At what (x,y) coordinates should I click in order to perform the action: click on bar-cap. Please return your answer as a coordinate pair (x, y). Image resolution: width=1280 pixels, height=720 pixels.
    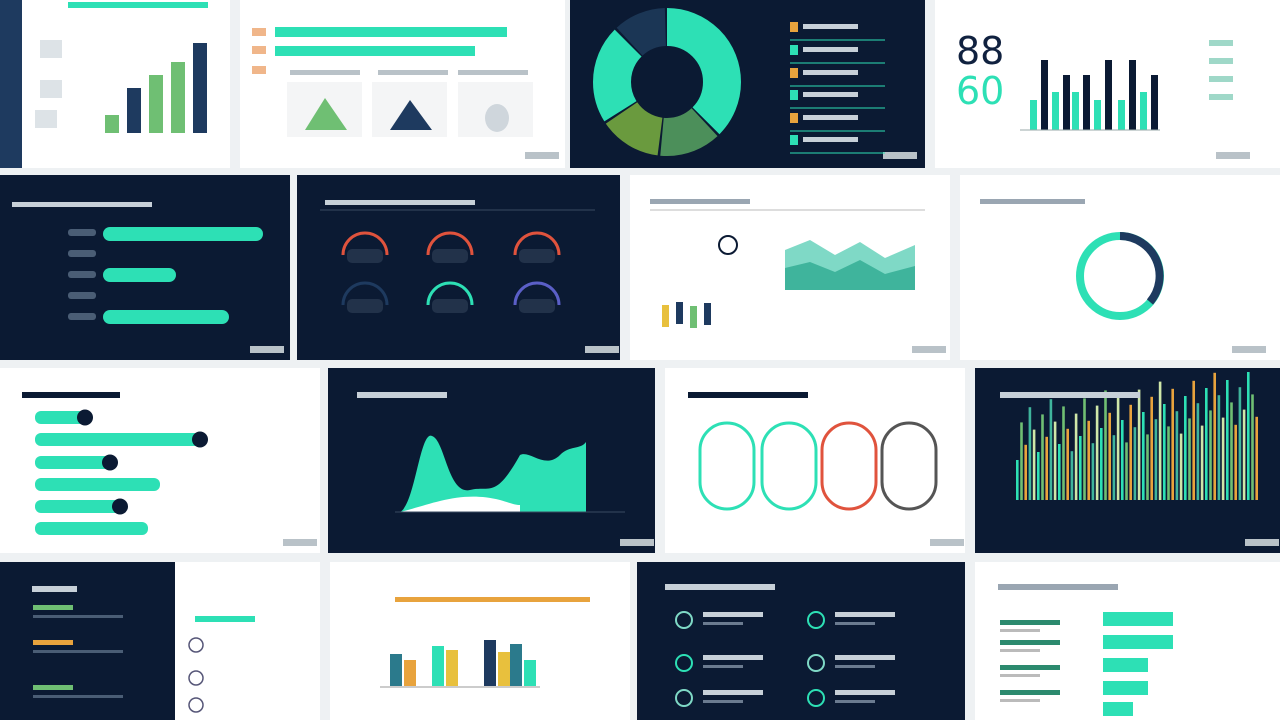
    Looking at the image, I should click on (200, 439).